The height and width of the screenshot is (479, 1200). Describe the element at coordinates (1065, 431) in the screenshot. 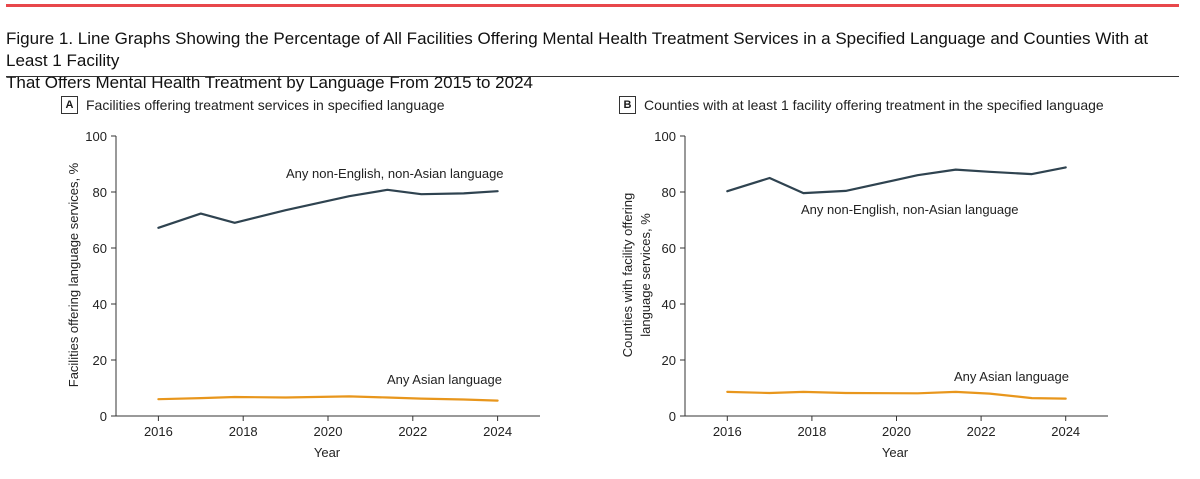

I see `panel-b-x-tick-label-2024: 2024` at that location.